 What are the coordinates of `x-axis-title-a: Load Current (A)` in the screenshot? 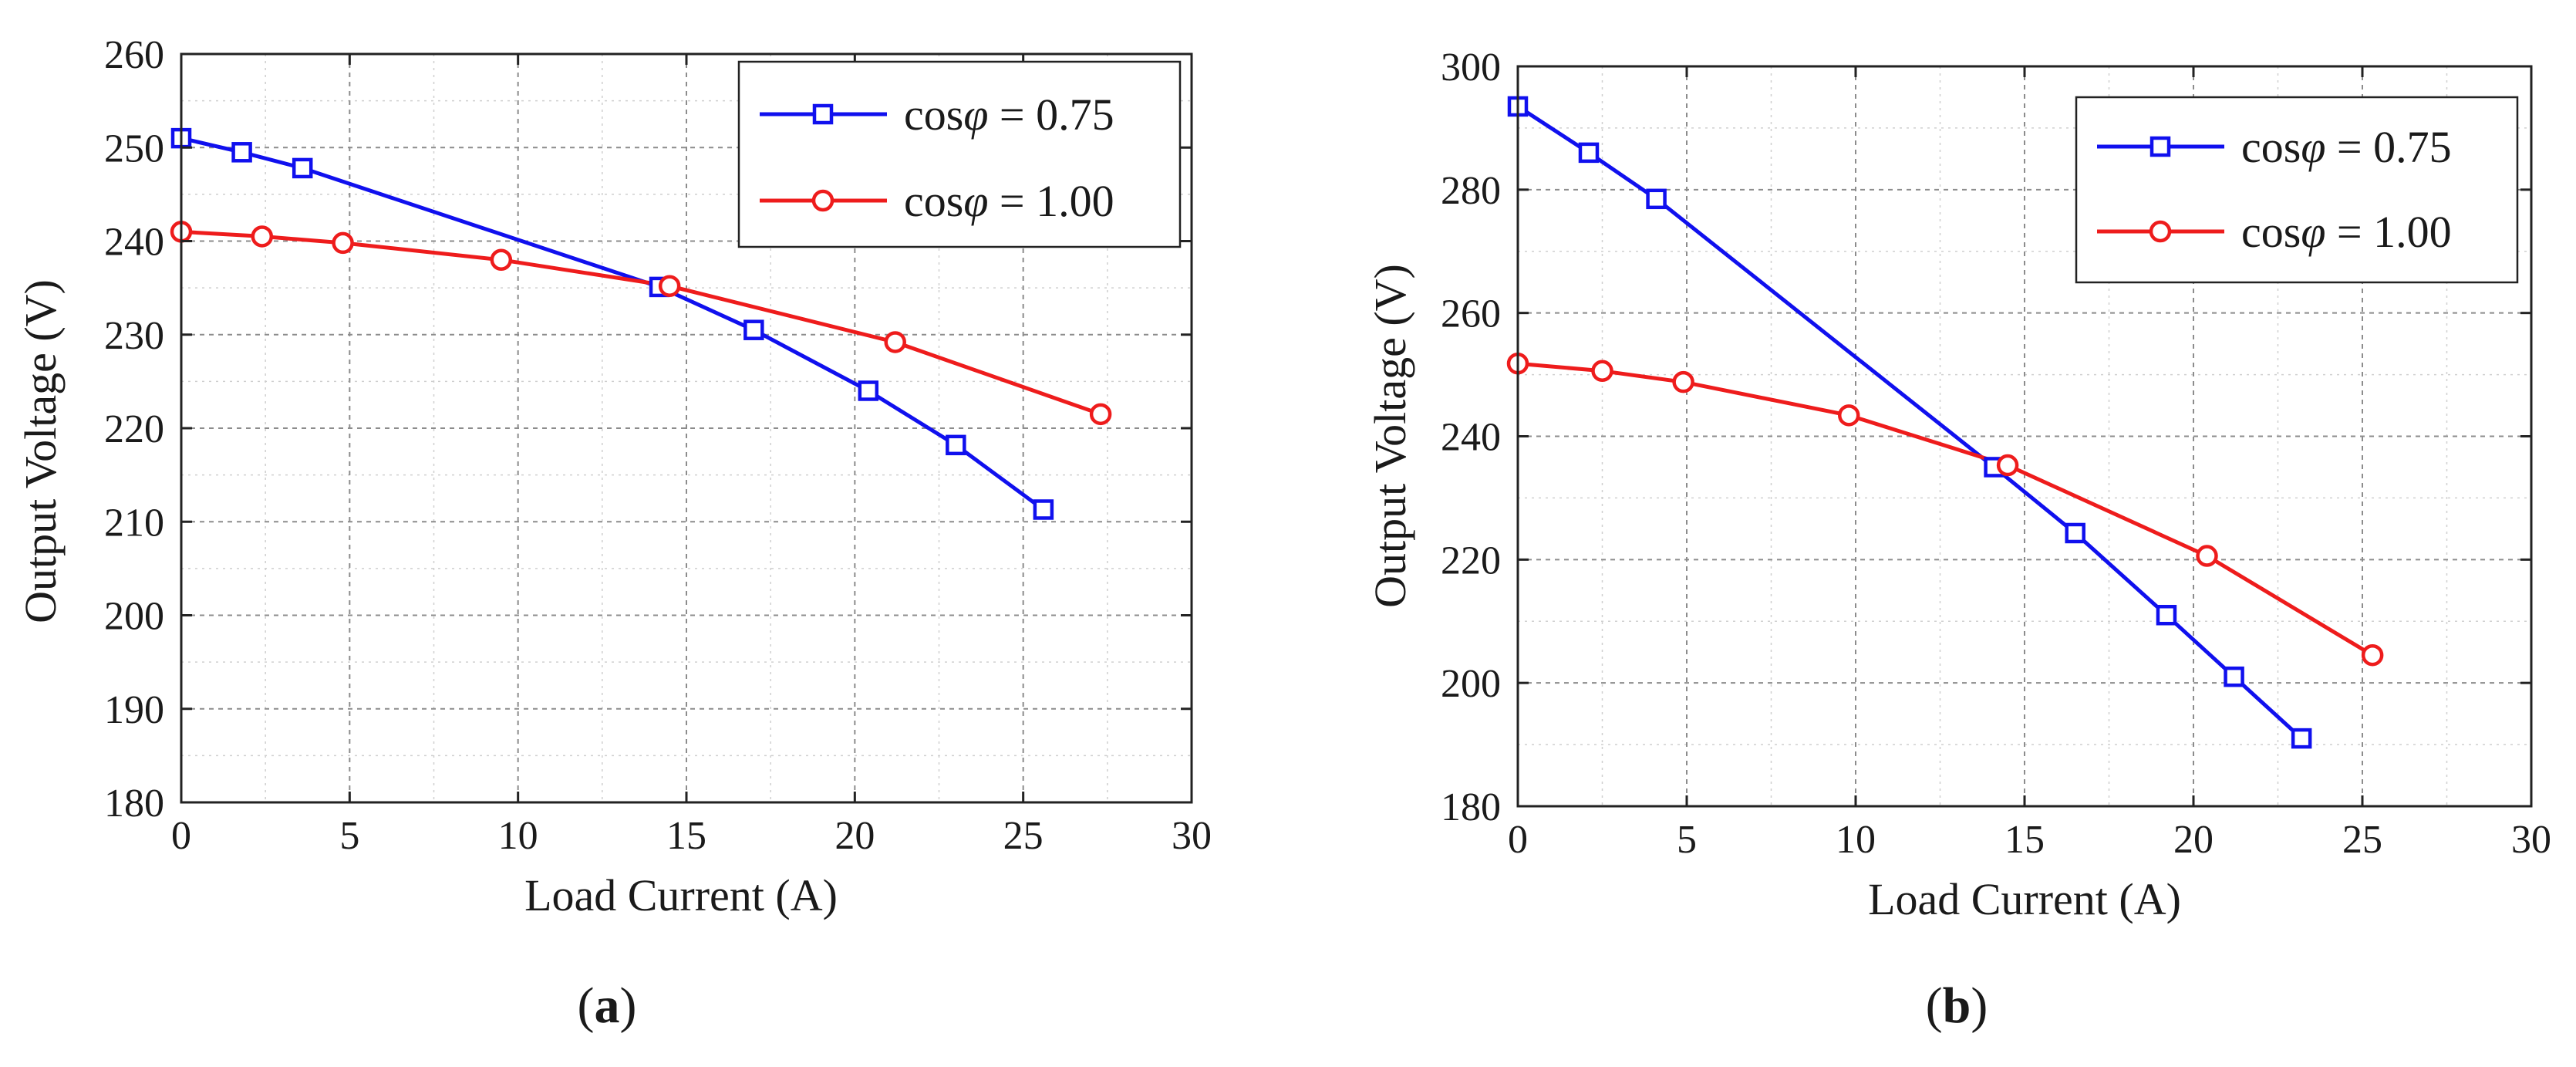 It's located at (681, 895).